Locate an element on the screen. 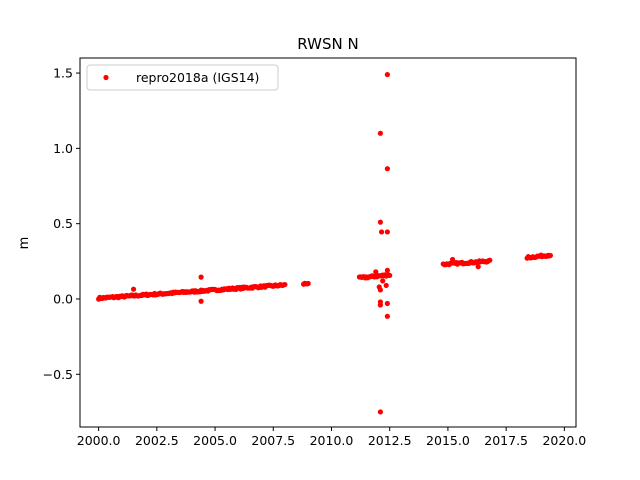 This screenshot has height=480, width=640. x-tick-label: 2005.0 is located at coordinates (215, 440).